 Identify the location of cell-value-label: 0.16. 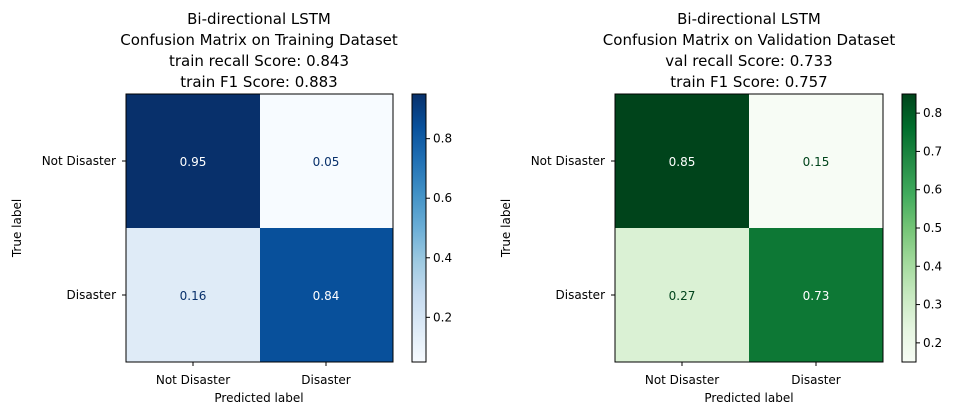
(193, 296).